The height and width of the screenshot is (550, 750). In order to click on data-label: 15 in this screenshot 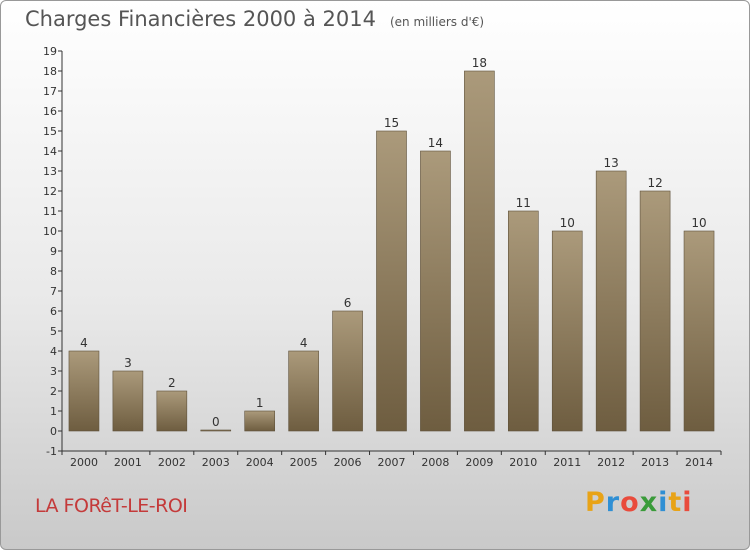, I will do `click(391, 123)`.